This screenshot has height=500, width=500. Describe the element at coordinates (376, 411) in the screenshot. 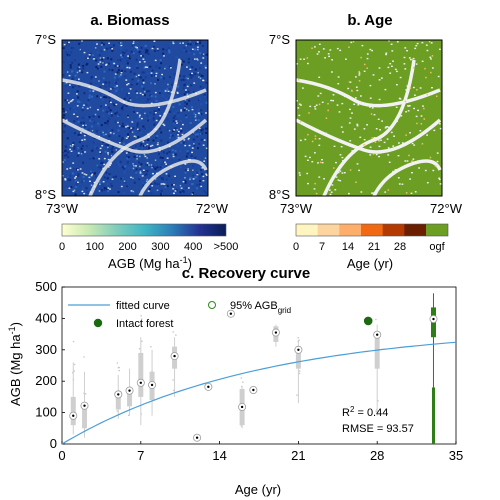

I see `outlier-point` at that location.